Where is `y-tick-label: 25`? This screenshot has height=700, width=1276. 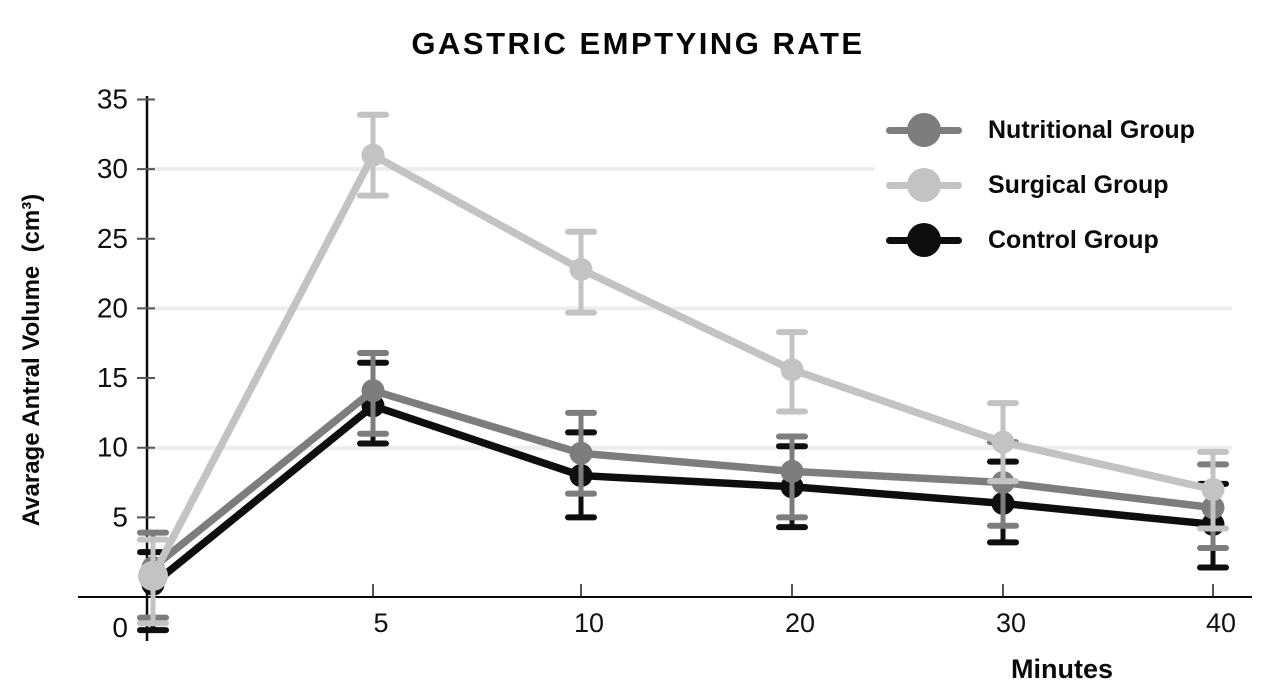
y-tick-label: 25 is located at coordinates (112, 238).